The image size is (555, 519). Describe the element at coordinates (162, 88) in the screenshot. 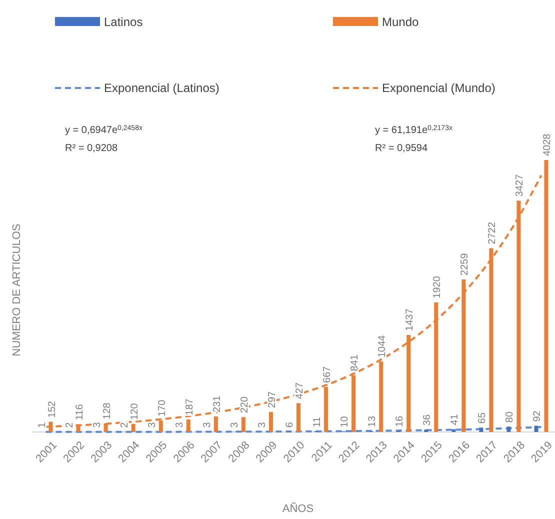

I see `legend-label: Exponencial (Latinos)` at that location.